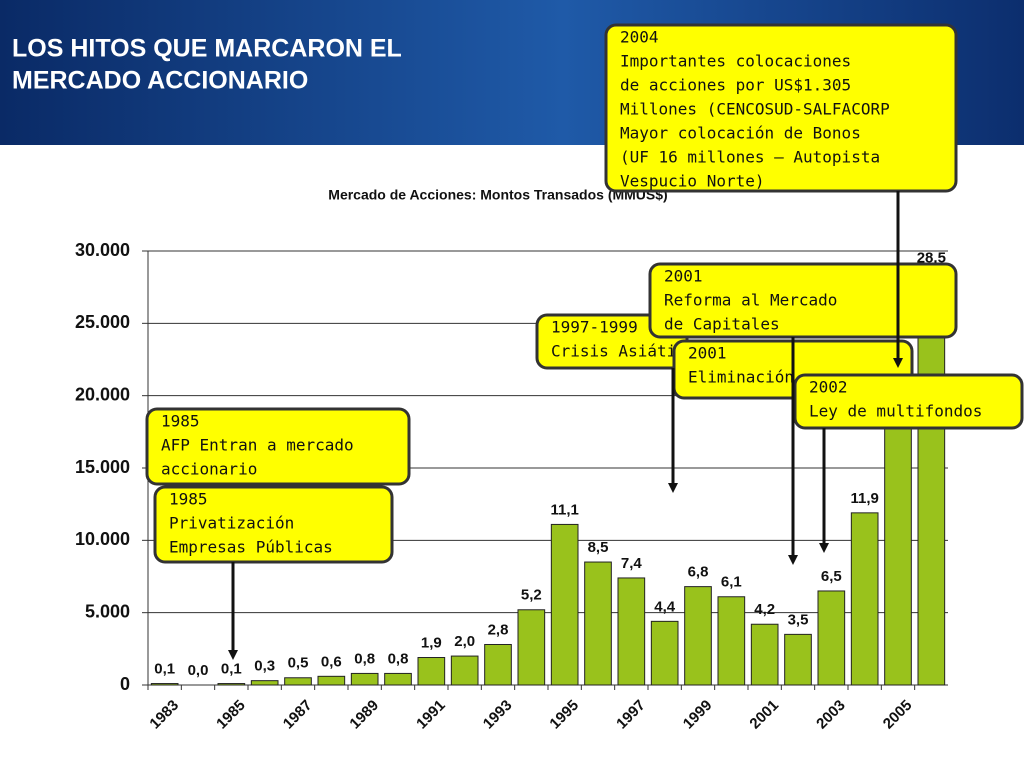  What do you see at coordinates (125, 684) in the screenshot?
I see `y-tick-label: 0` at bounding box center [125, 684].